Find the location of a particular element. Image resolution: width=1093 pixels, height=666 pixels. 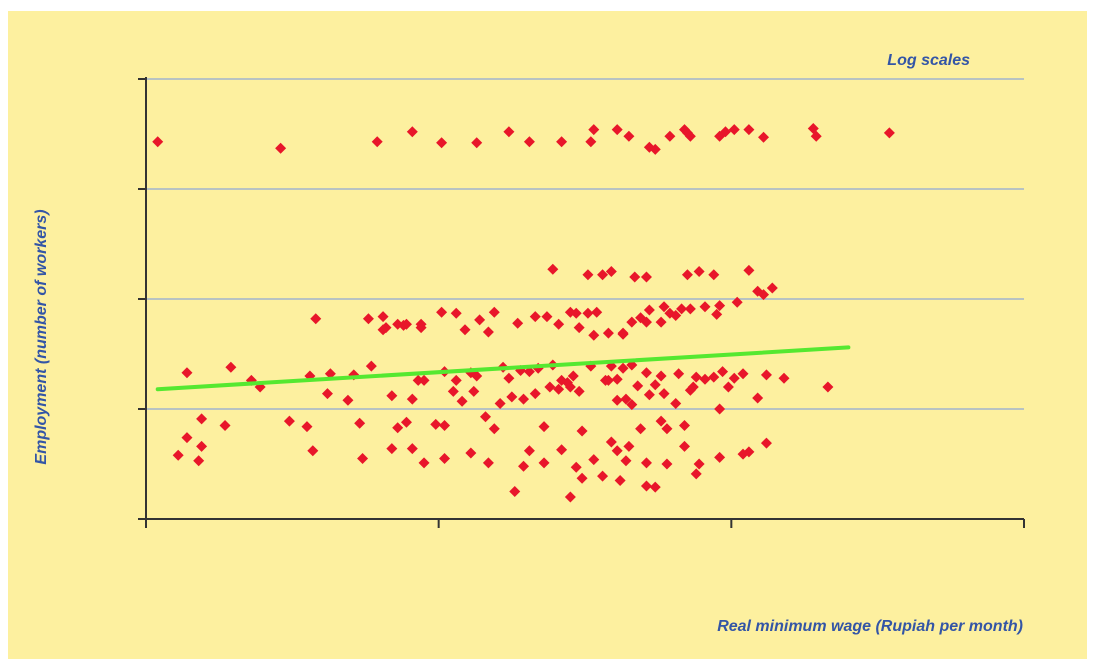

x-axis-label: Real minimum wage (Rupiah per month) is located at coordinates (870, 626).